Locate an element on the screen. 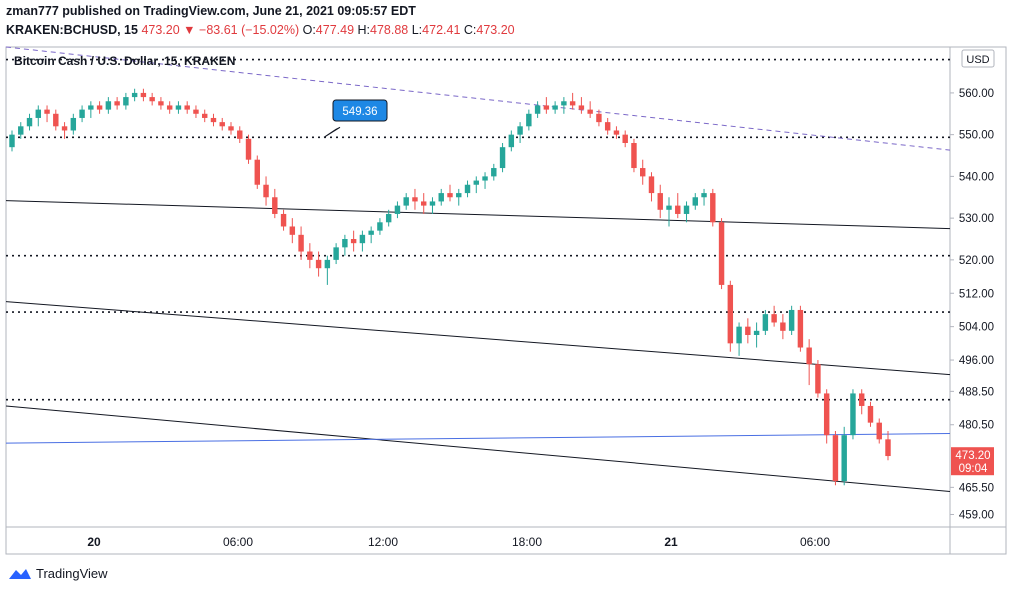 The width and height of the screenshot is (1012, 593). footer-brand: TradingView is located at coordinates (58, 573).